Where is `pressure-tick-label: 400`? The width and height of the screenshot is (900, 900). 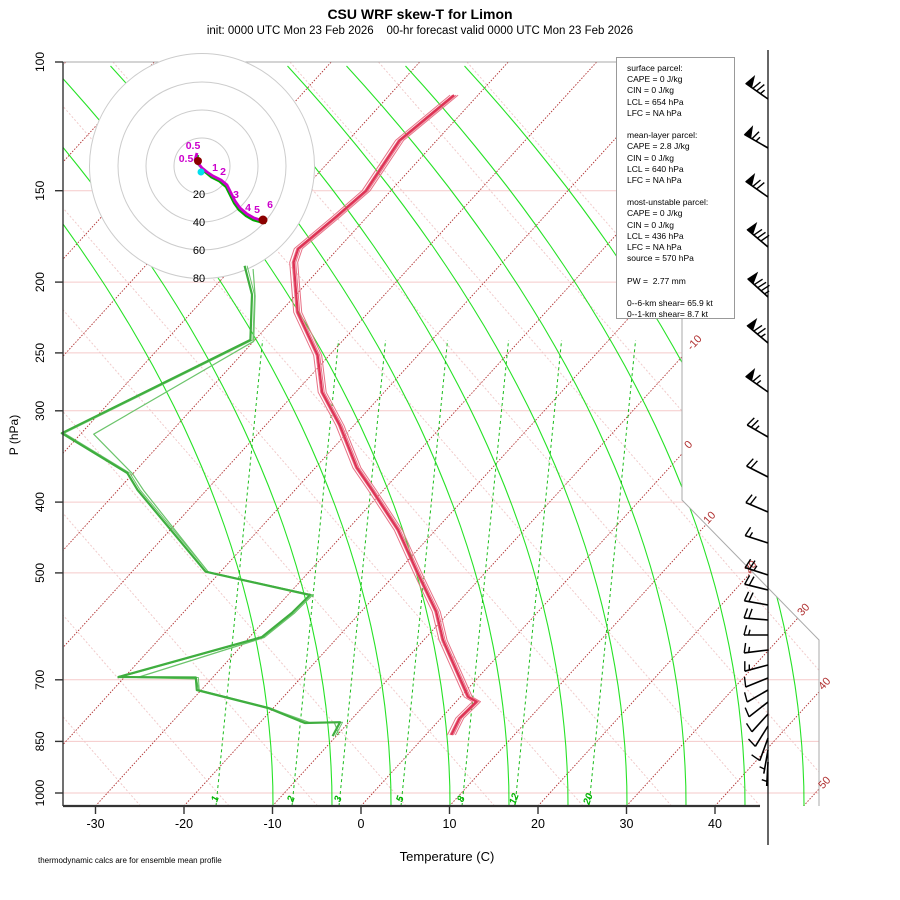 pressure-tick-label: 400 is located at coordinates (40, 502).